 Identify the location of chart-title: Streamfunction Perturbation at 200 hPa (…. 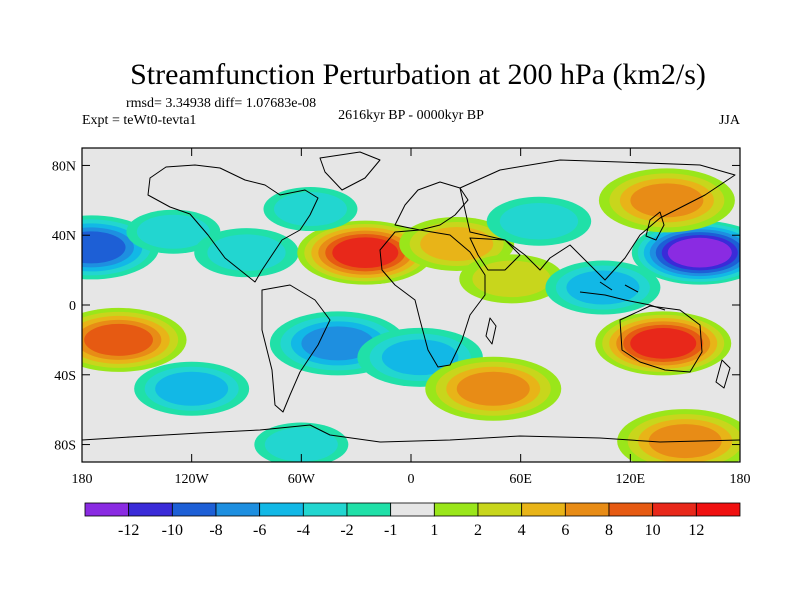
(418, 74).